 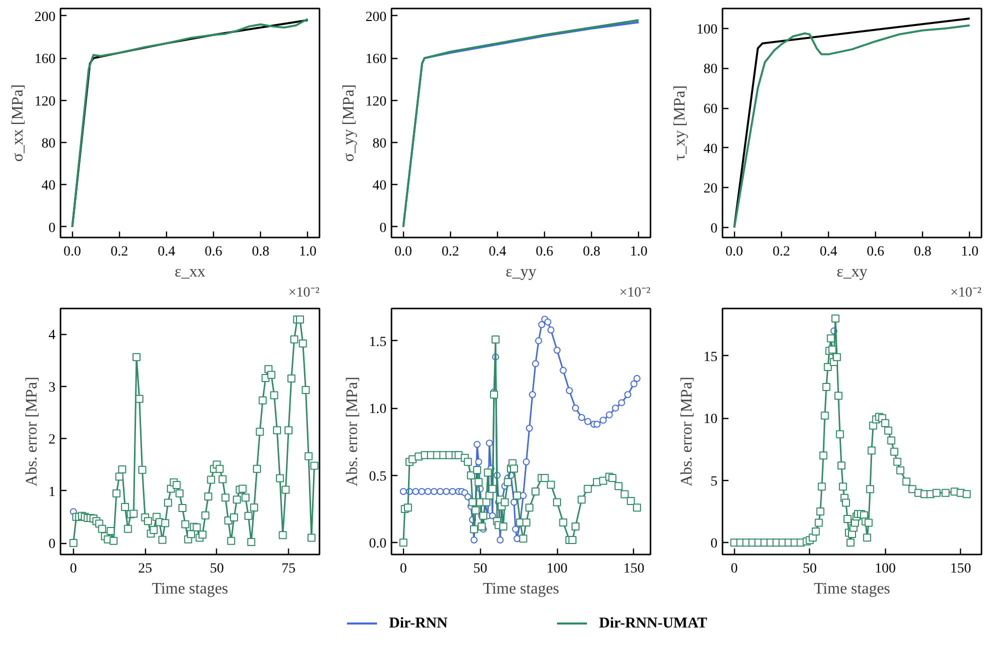 What do you see at coordinates (680, 123) in the screenshot?
I see `y-axis-title: τ_xy [MPa]` at bounding box center [680, 123].